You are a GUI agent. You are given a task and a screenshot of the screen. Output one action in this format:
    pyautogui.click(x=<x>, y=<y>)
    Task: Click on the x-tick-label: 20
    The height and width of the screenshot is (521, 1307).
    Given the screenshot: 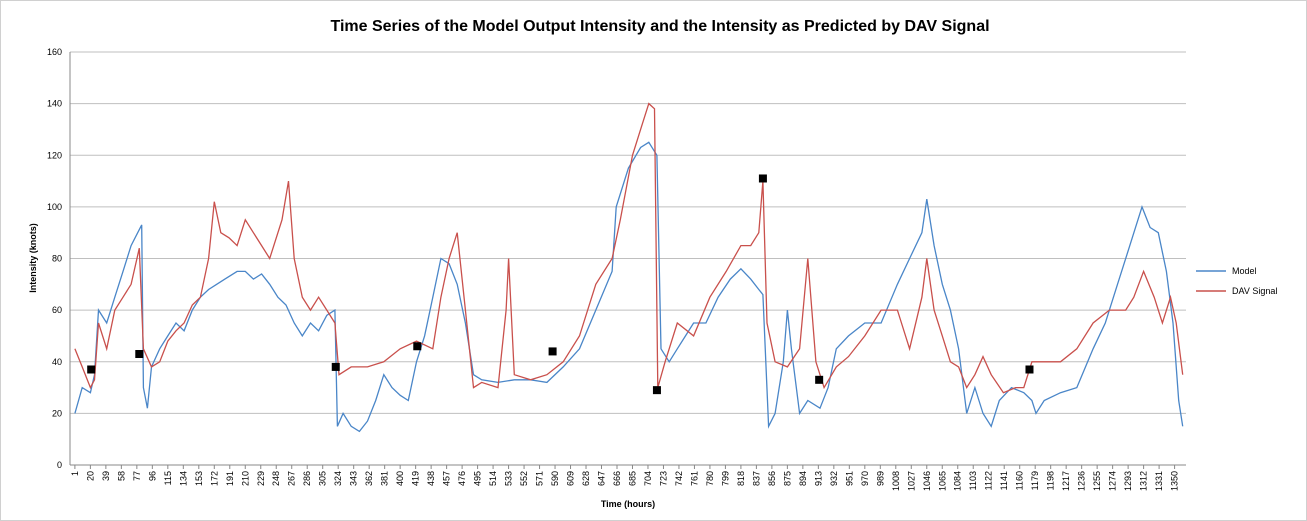 What is the action you would take?
    pyautogui.click(x=90, y=476)
    